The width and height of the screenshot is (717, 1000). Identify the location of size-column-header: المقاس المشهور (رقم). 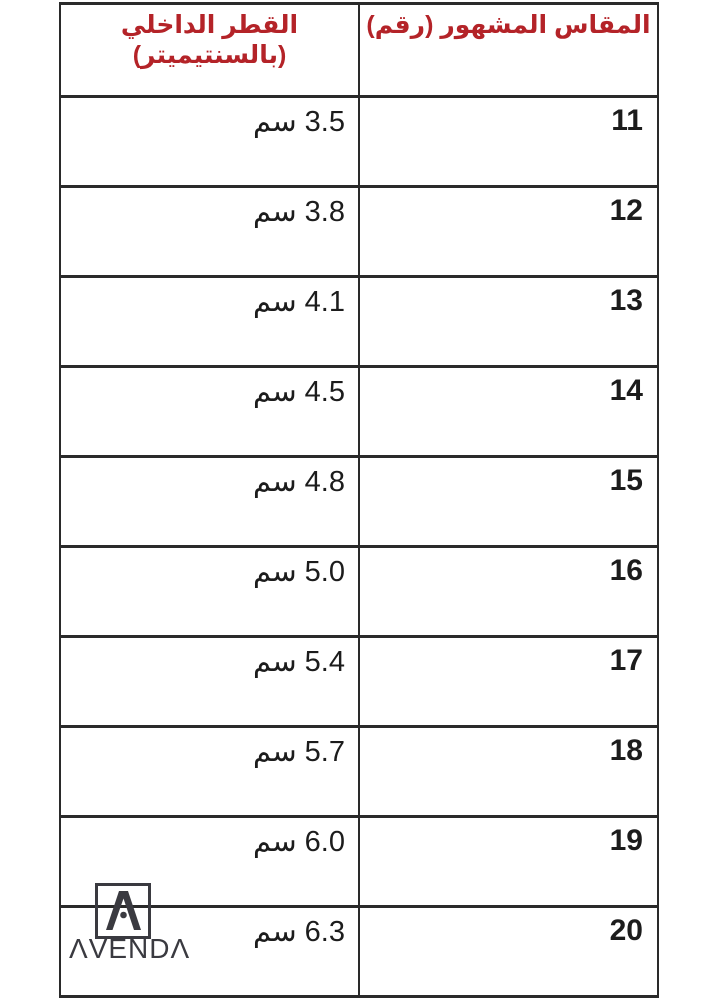
(508, 50).